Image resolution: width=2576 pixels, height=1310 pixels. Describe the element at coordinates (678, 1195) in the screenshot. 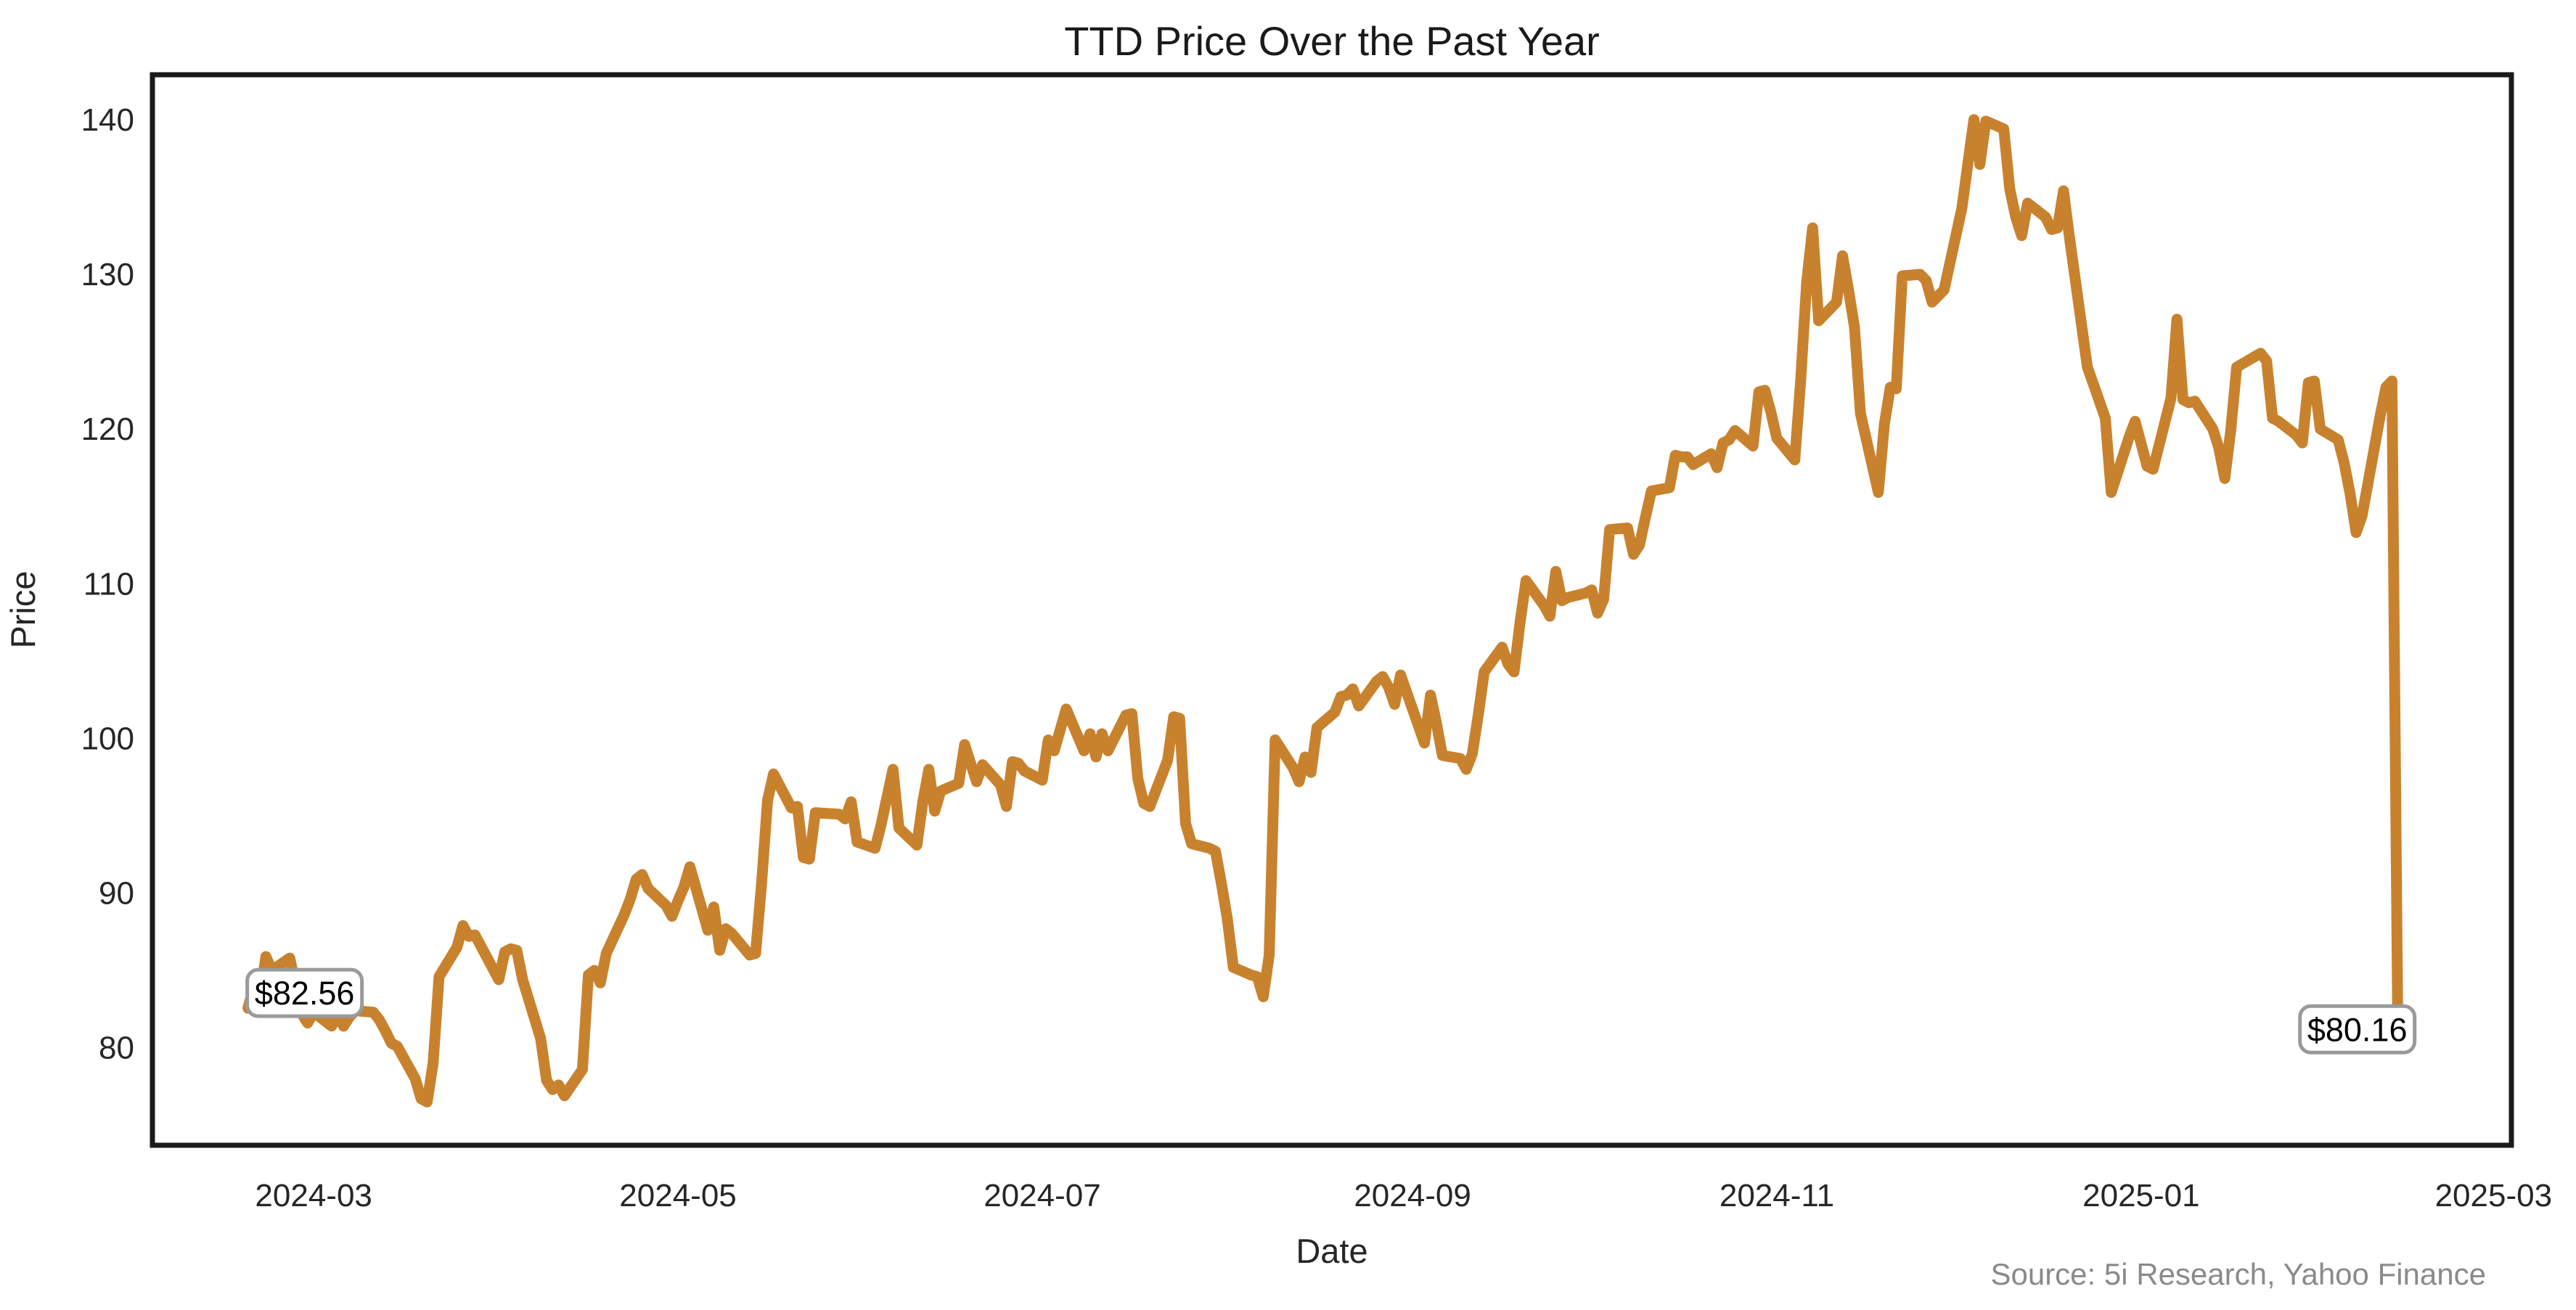

I see `x-tick-label: 2024-05` at that location.